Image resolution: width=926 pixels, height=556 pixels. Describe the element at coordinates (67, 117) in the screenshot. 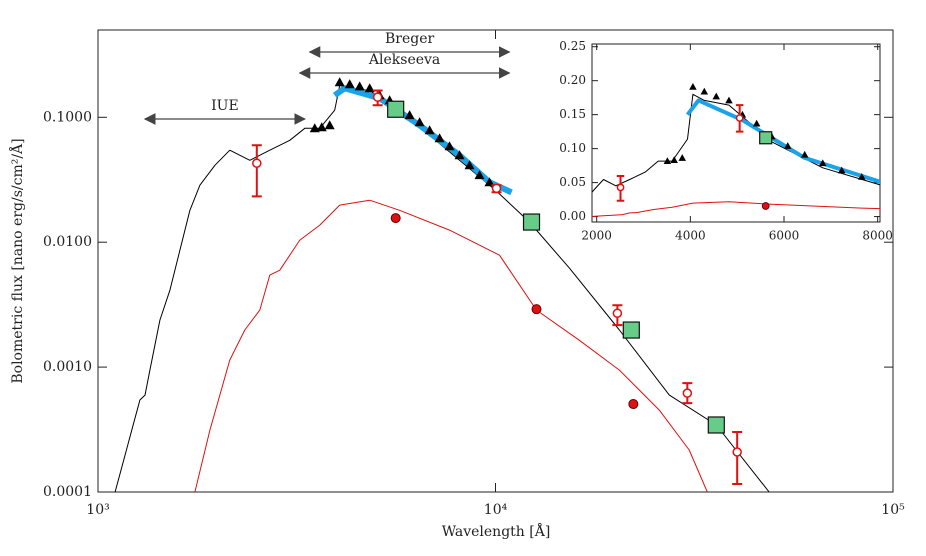

I see `y-tick-label: 0.1000` at that location.